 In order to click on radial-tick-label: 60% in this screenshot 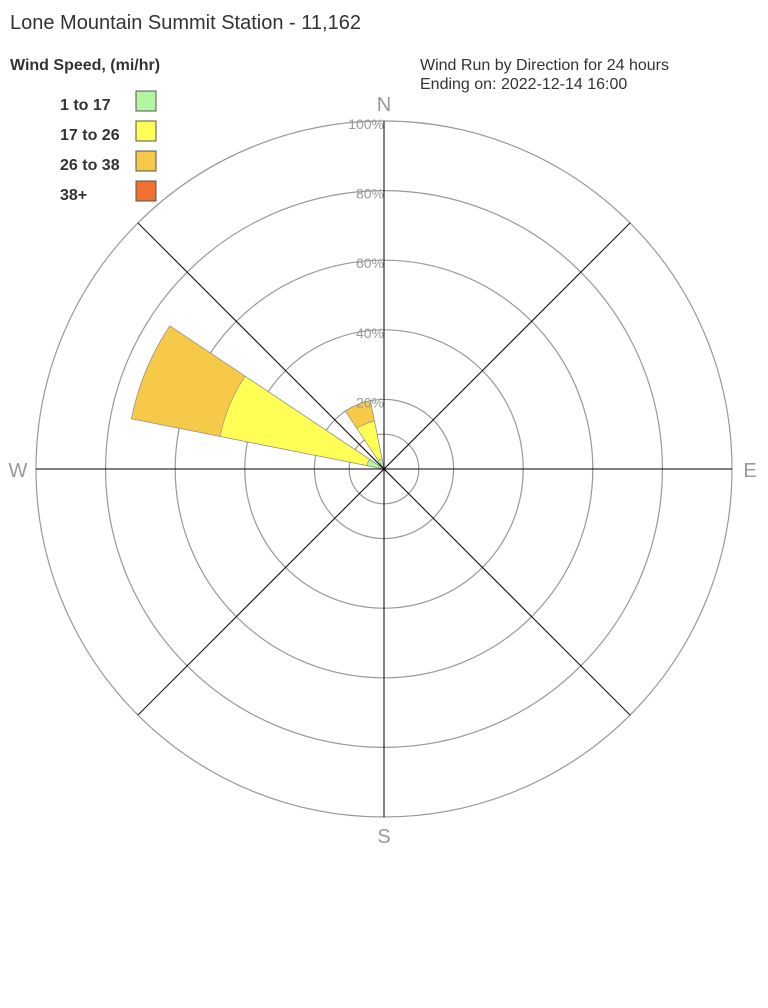, I will do `click(370, 263)`.